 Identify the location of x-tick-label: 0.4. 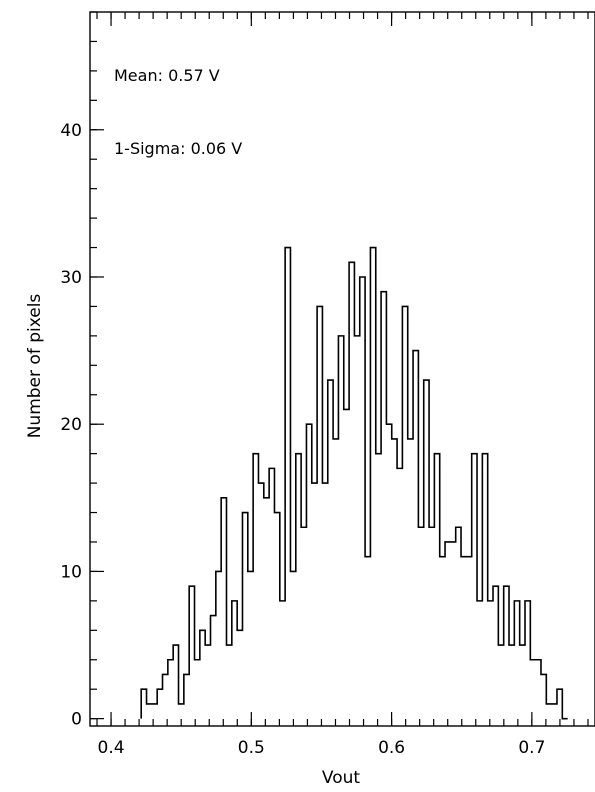
(111, 748).